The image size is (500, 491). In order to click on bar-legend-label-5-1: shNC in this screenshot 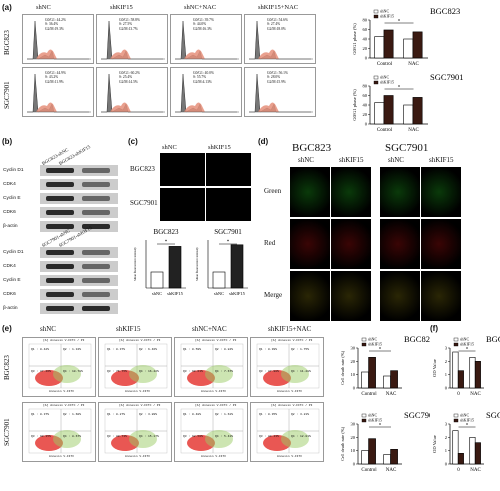, I will do `click(464, 339)`.